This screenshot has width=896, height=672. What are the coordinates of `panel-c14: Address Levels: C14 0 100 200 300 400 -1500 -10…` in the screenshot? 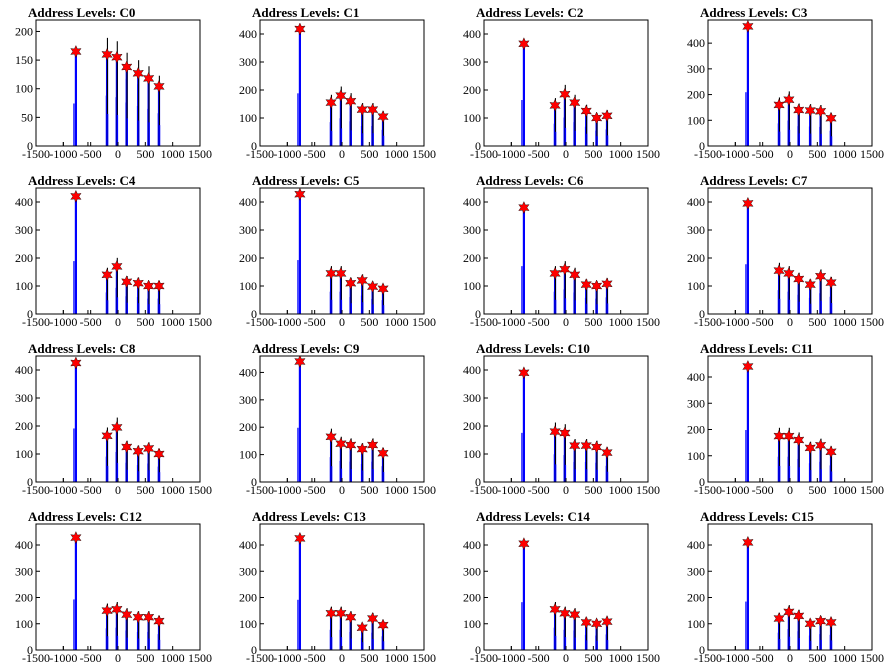 It's located at (561, 587).